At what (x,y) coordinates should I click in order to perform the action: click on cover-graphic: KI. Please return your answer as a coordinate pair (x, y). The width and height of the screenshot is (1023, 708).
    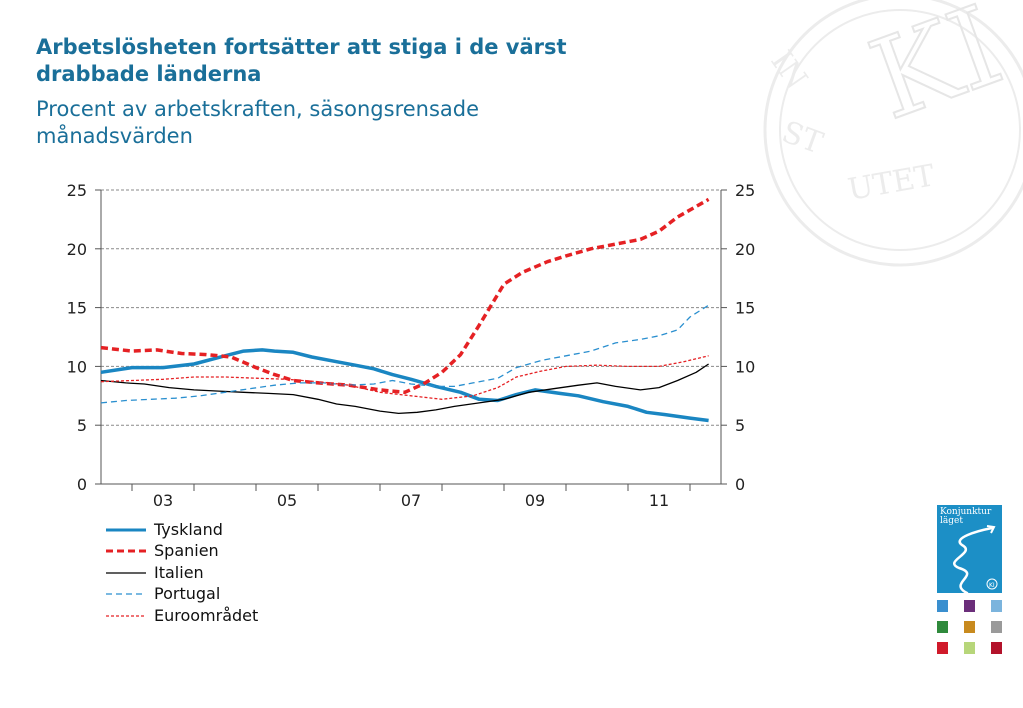
    Looking at the image, I should click on (975, 559).